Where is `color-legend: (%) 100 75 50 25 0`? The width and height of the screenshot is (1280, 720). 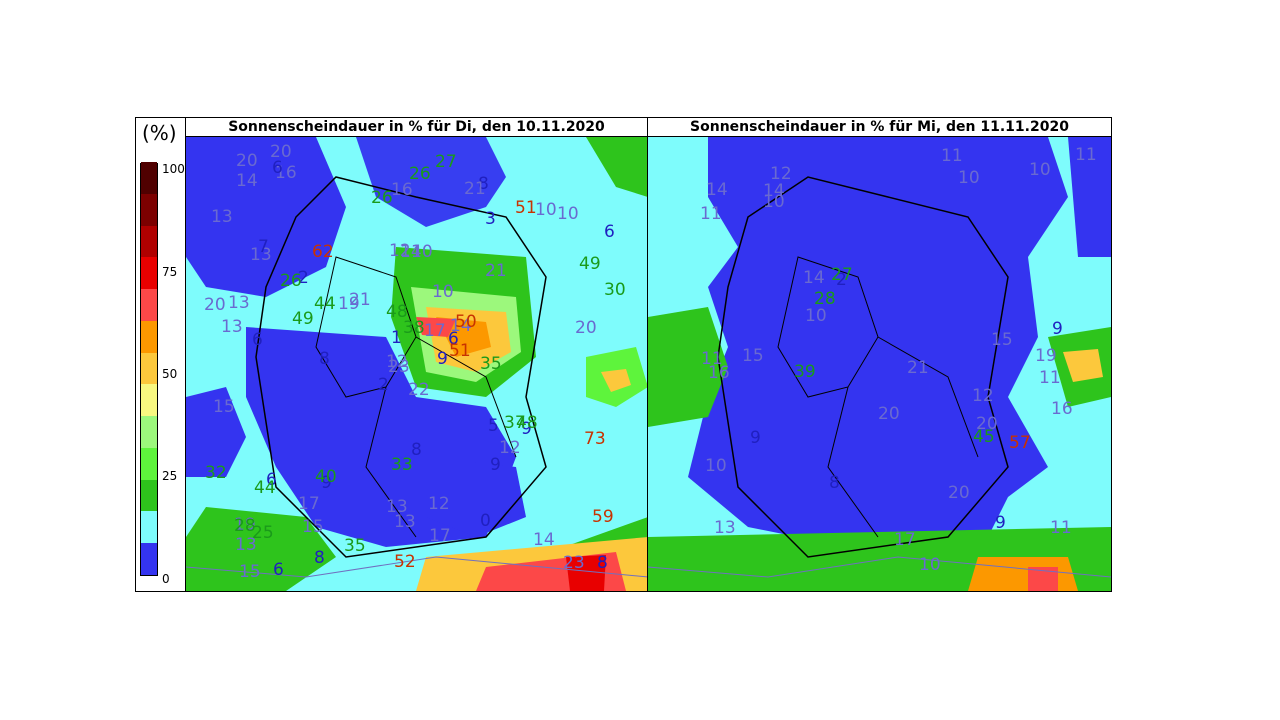 color-legend: (%) 100 75 50 25 0 is located at coordinates (161, 354).